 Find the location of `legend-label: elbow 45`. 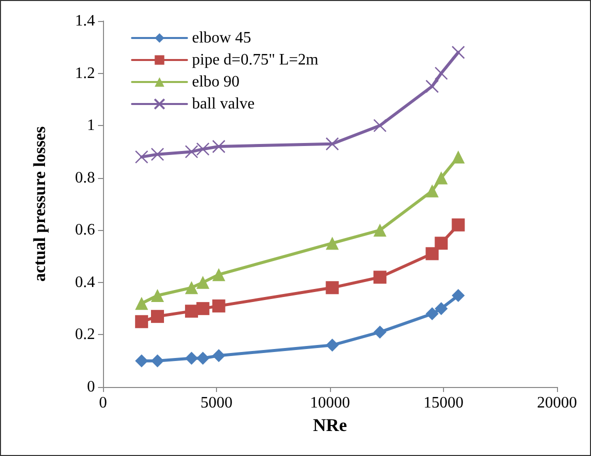

legend-label: elbow 45 is located at coordinates (222, 38).